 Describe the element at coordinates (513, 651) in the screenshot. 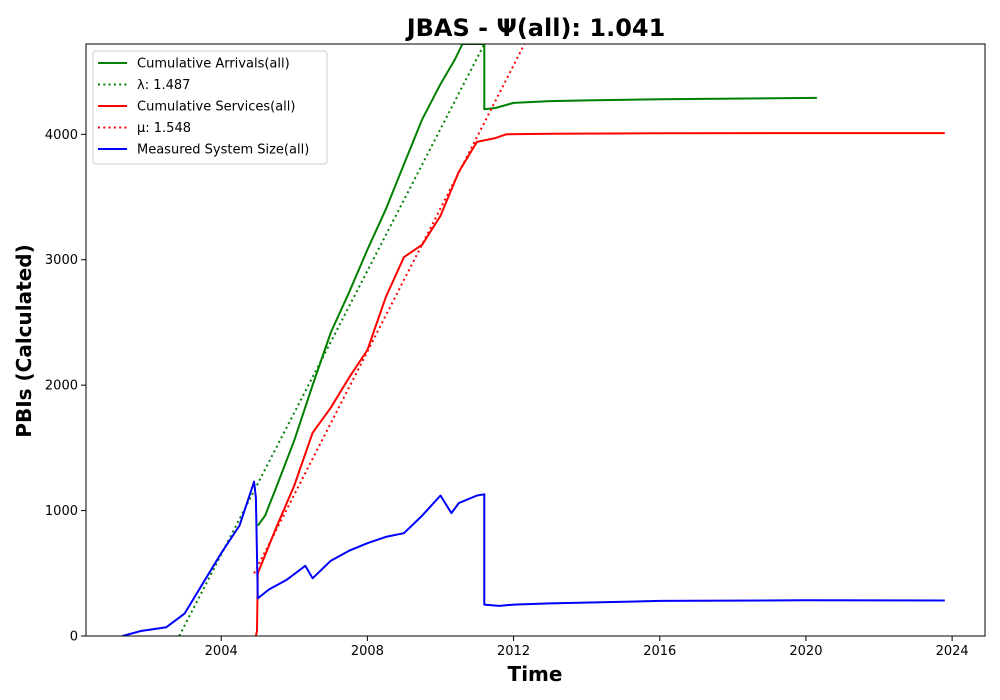

I see `x-tick-label: 2012` at that location.